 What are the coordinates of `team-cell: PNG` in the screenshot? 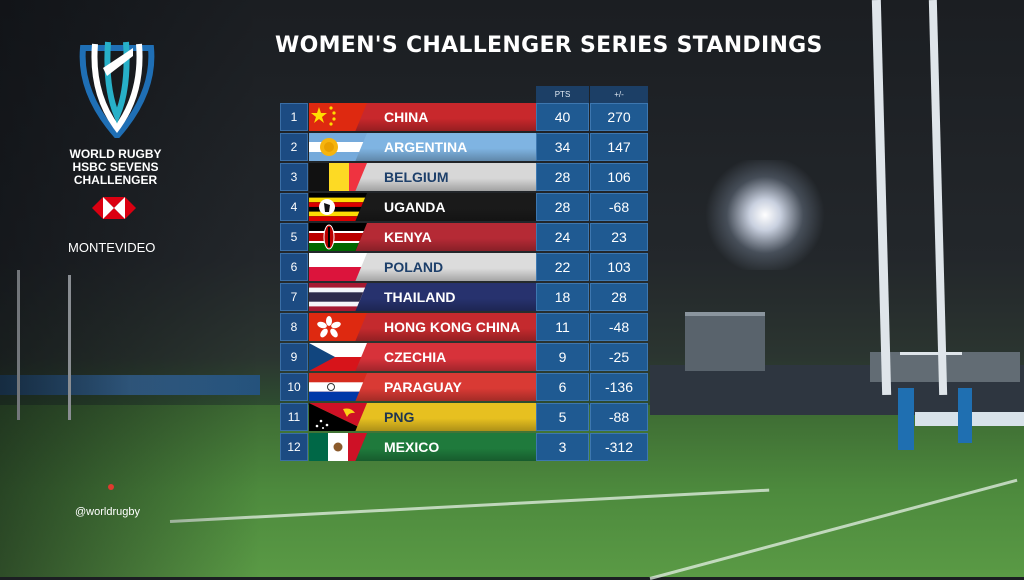 It's located at (422, 417).